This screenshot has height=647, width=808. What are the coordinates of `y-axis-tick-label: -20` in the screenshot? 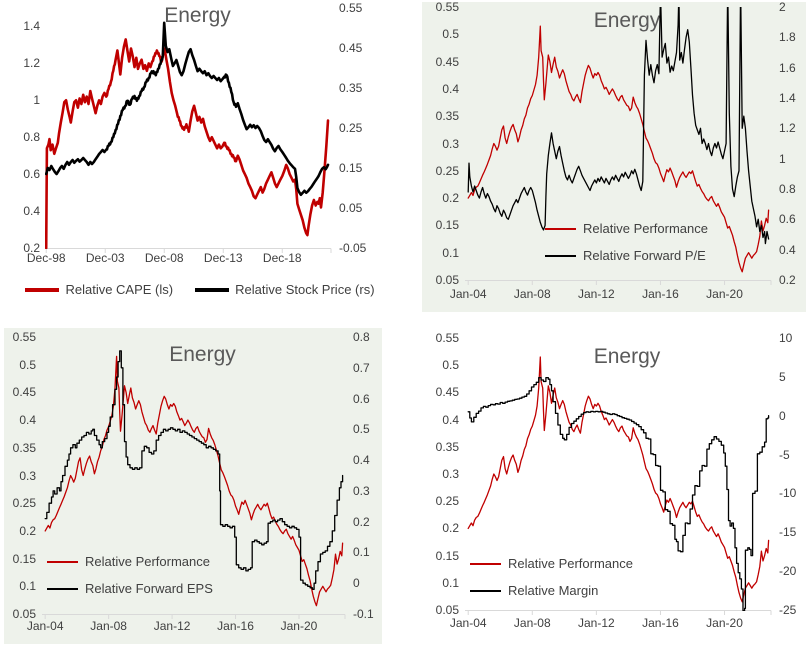 It's located at (788, 571).